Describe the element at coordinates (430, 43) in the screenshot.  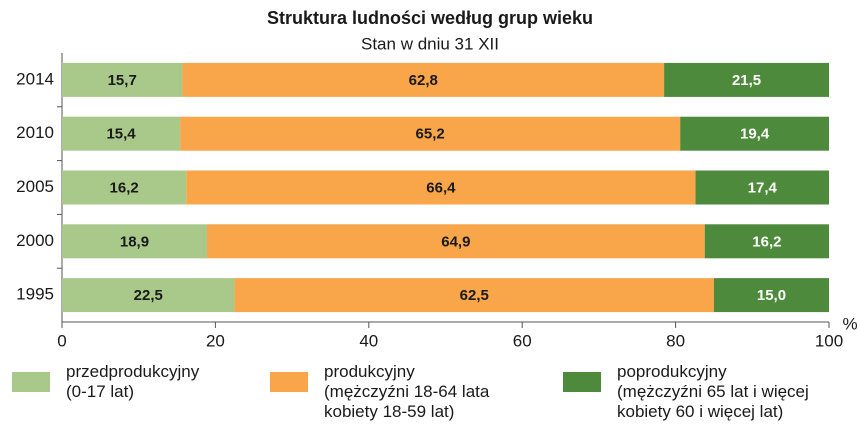
I see `chart-subtitle: Stan w dniu 31 XII` at that location.